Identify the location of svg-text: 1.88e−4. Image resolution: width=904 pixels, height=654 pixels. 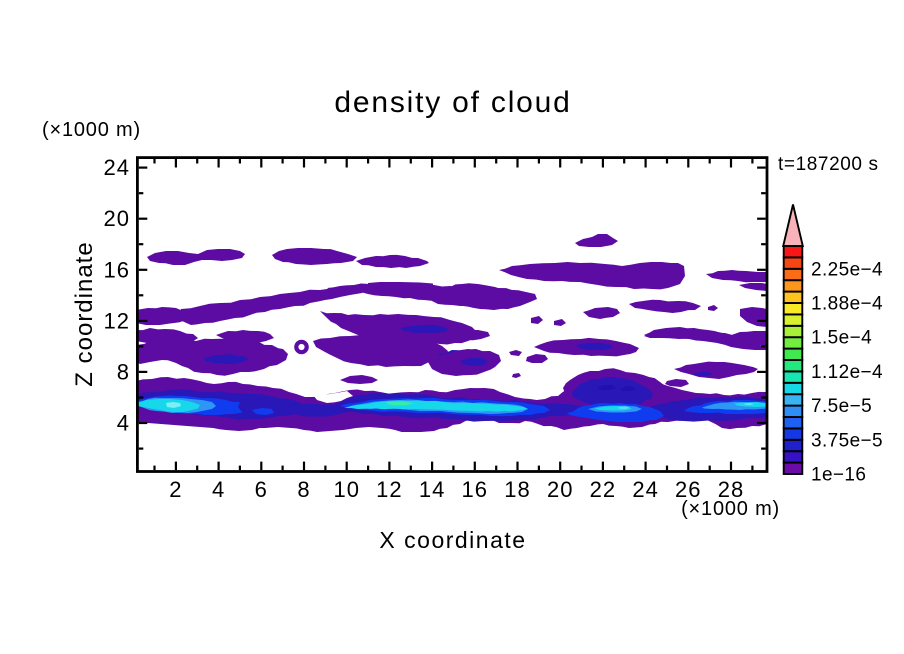
(847, 304).